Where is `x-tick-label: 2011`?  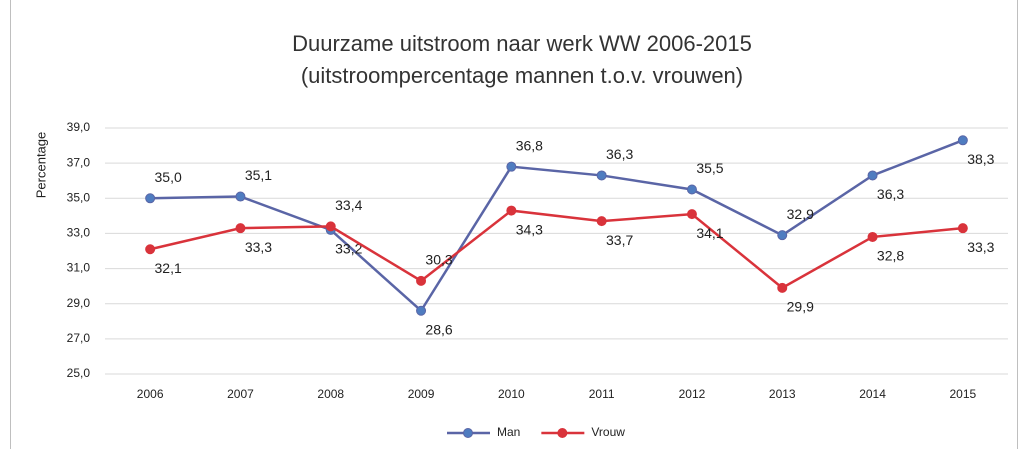 x-tick-label: 2011 is located at coordinates (602, 394).